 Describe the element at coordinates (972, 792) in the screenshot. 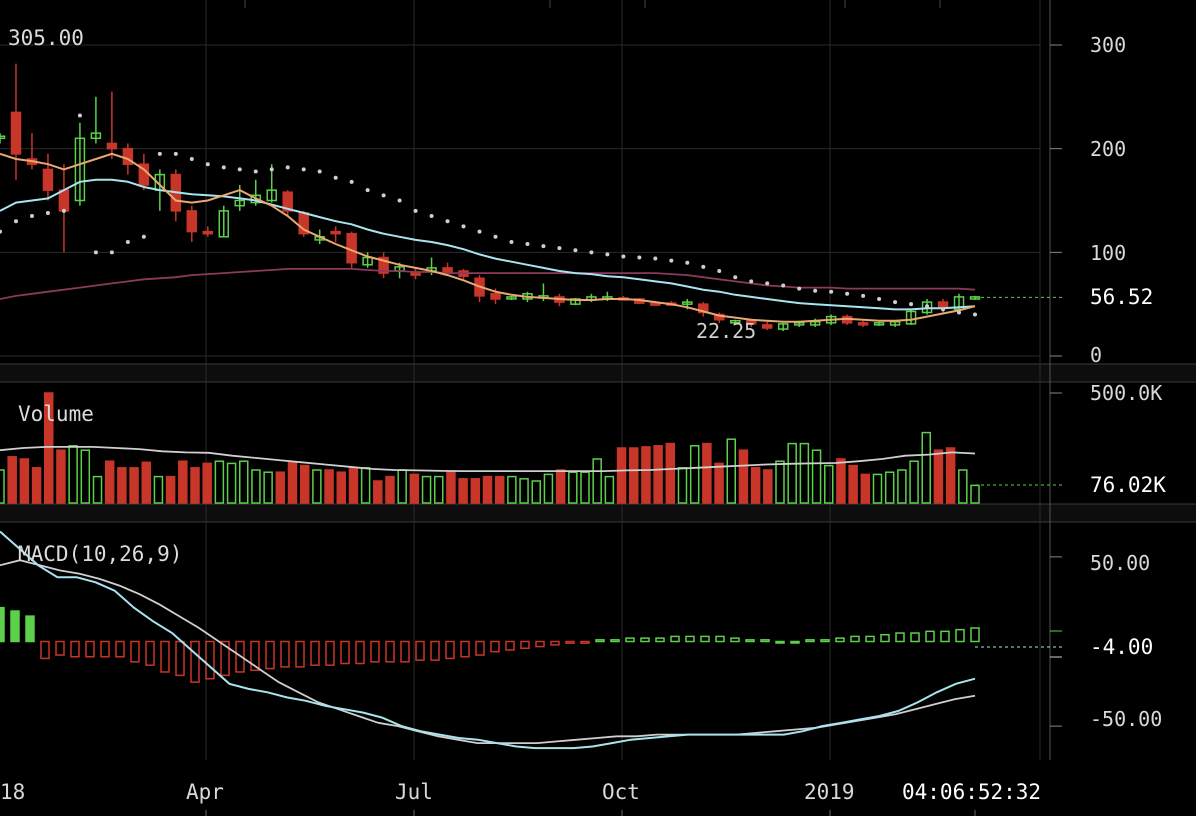

I see `countdown-timer: 04:06:52:32` at that location.